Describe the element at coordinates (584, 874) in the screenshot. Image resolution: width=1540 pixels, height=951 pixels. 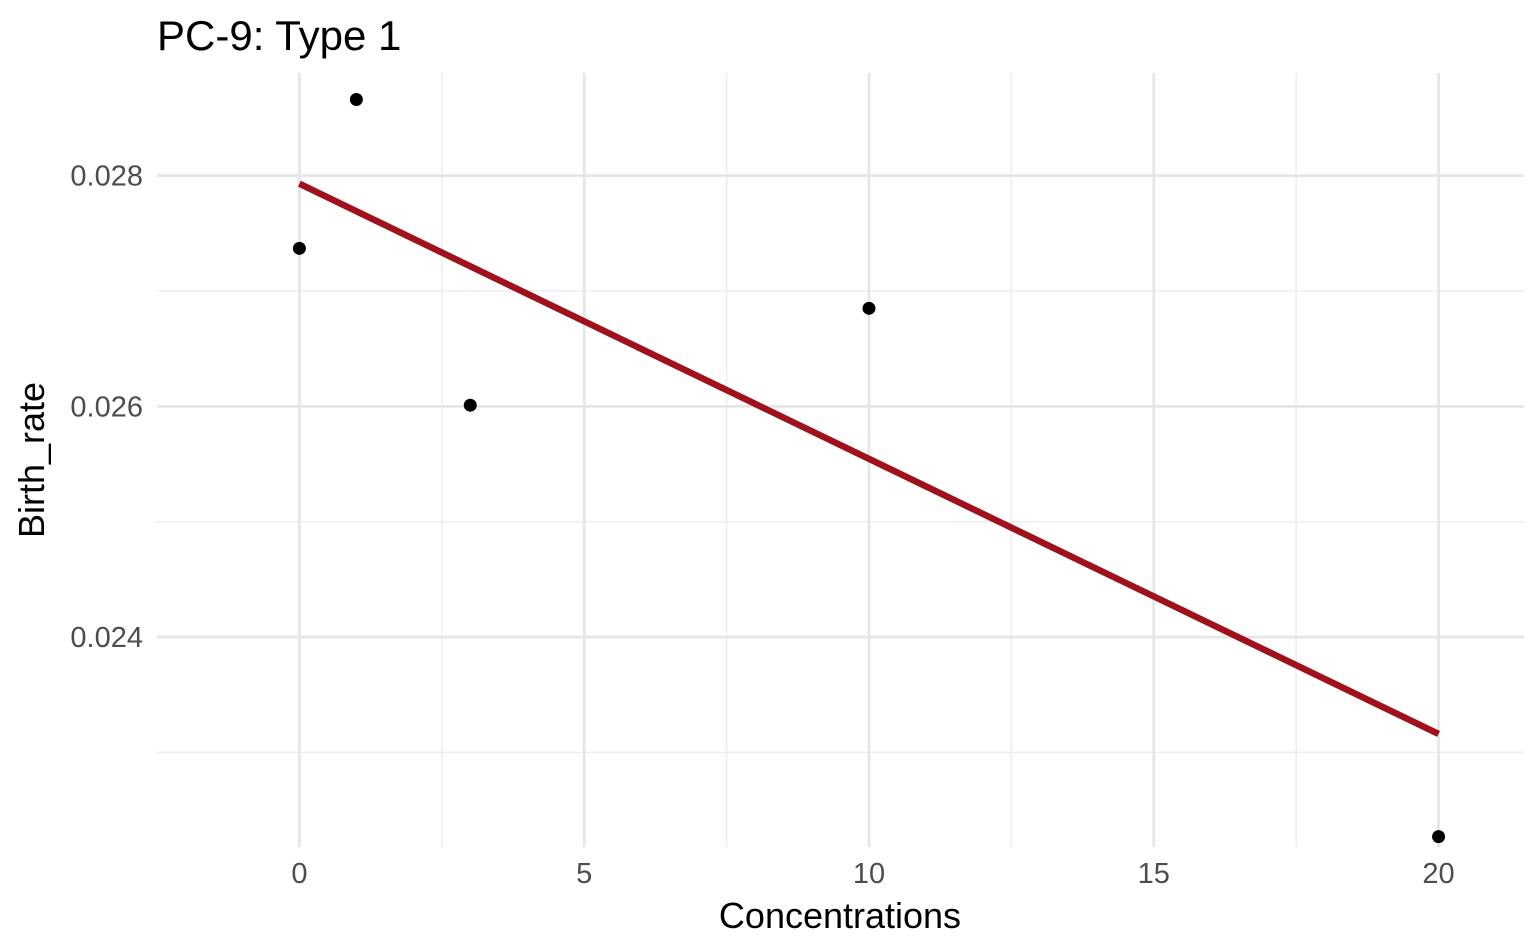
I see `x-tick-label: 5` at that location.